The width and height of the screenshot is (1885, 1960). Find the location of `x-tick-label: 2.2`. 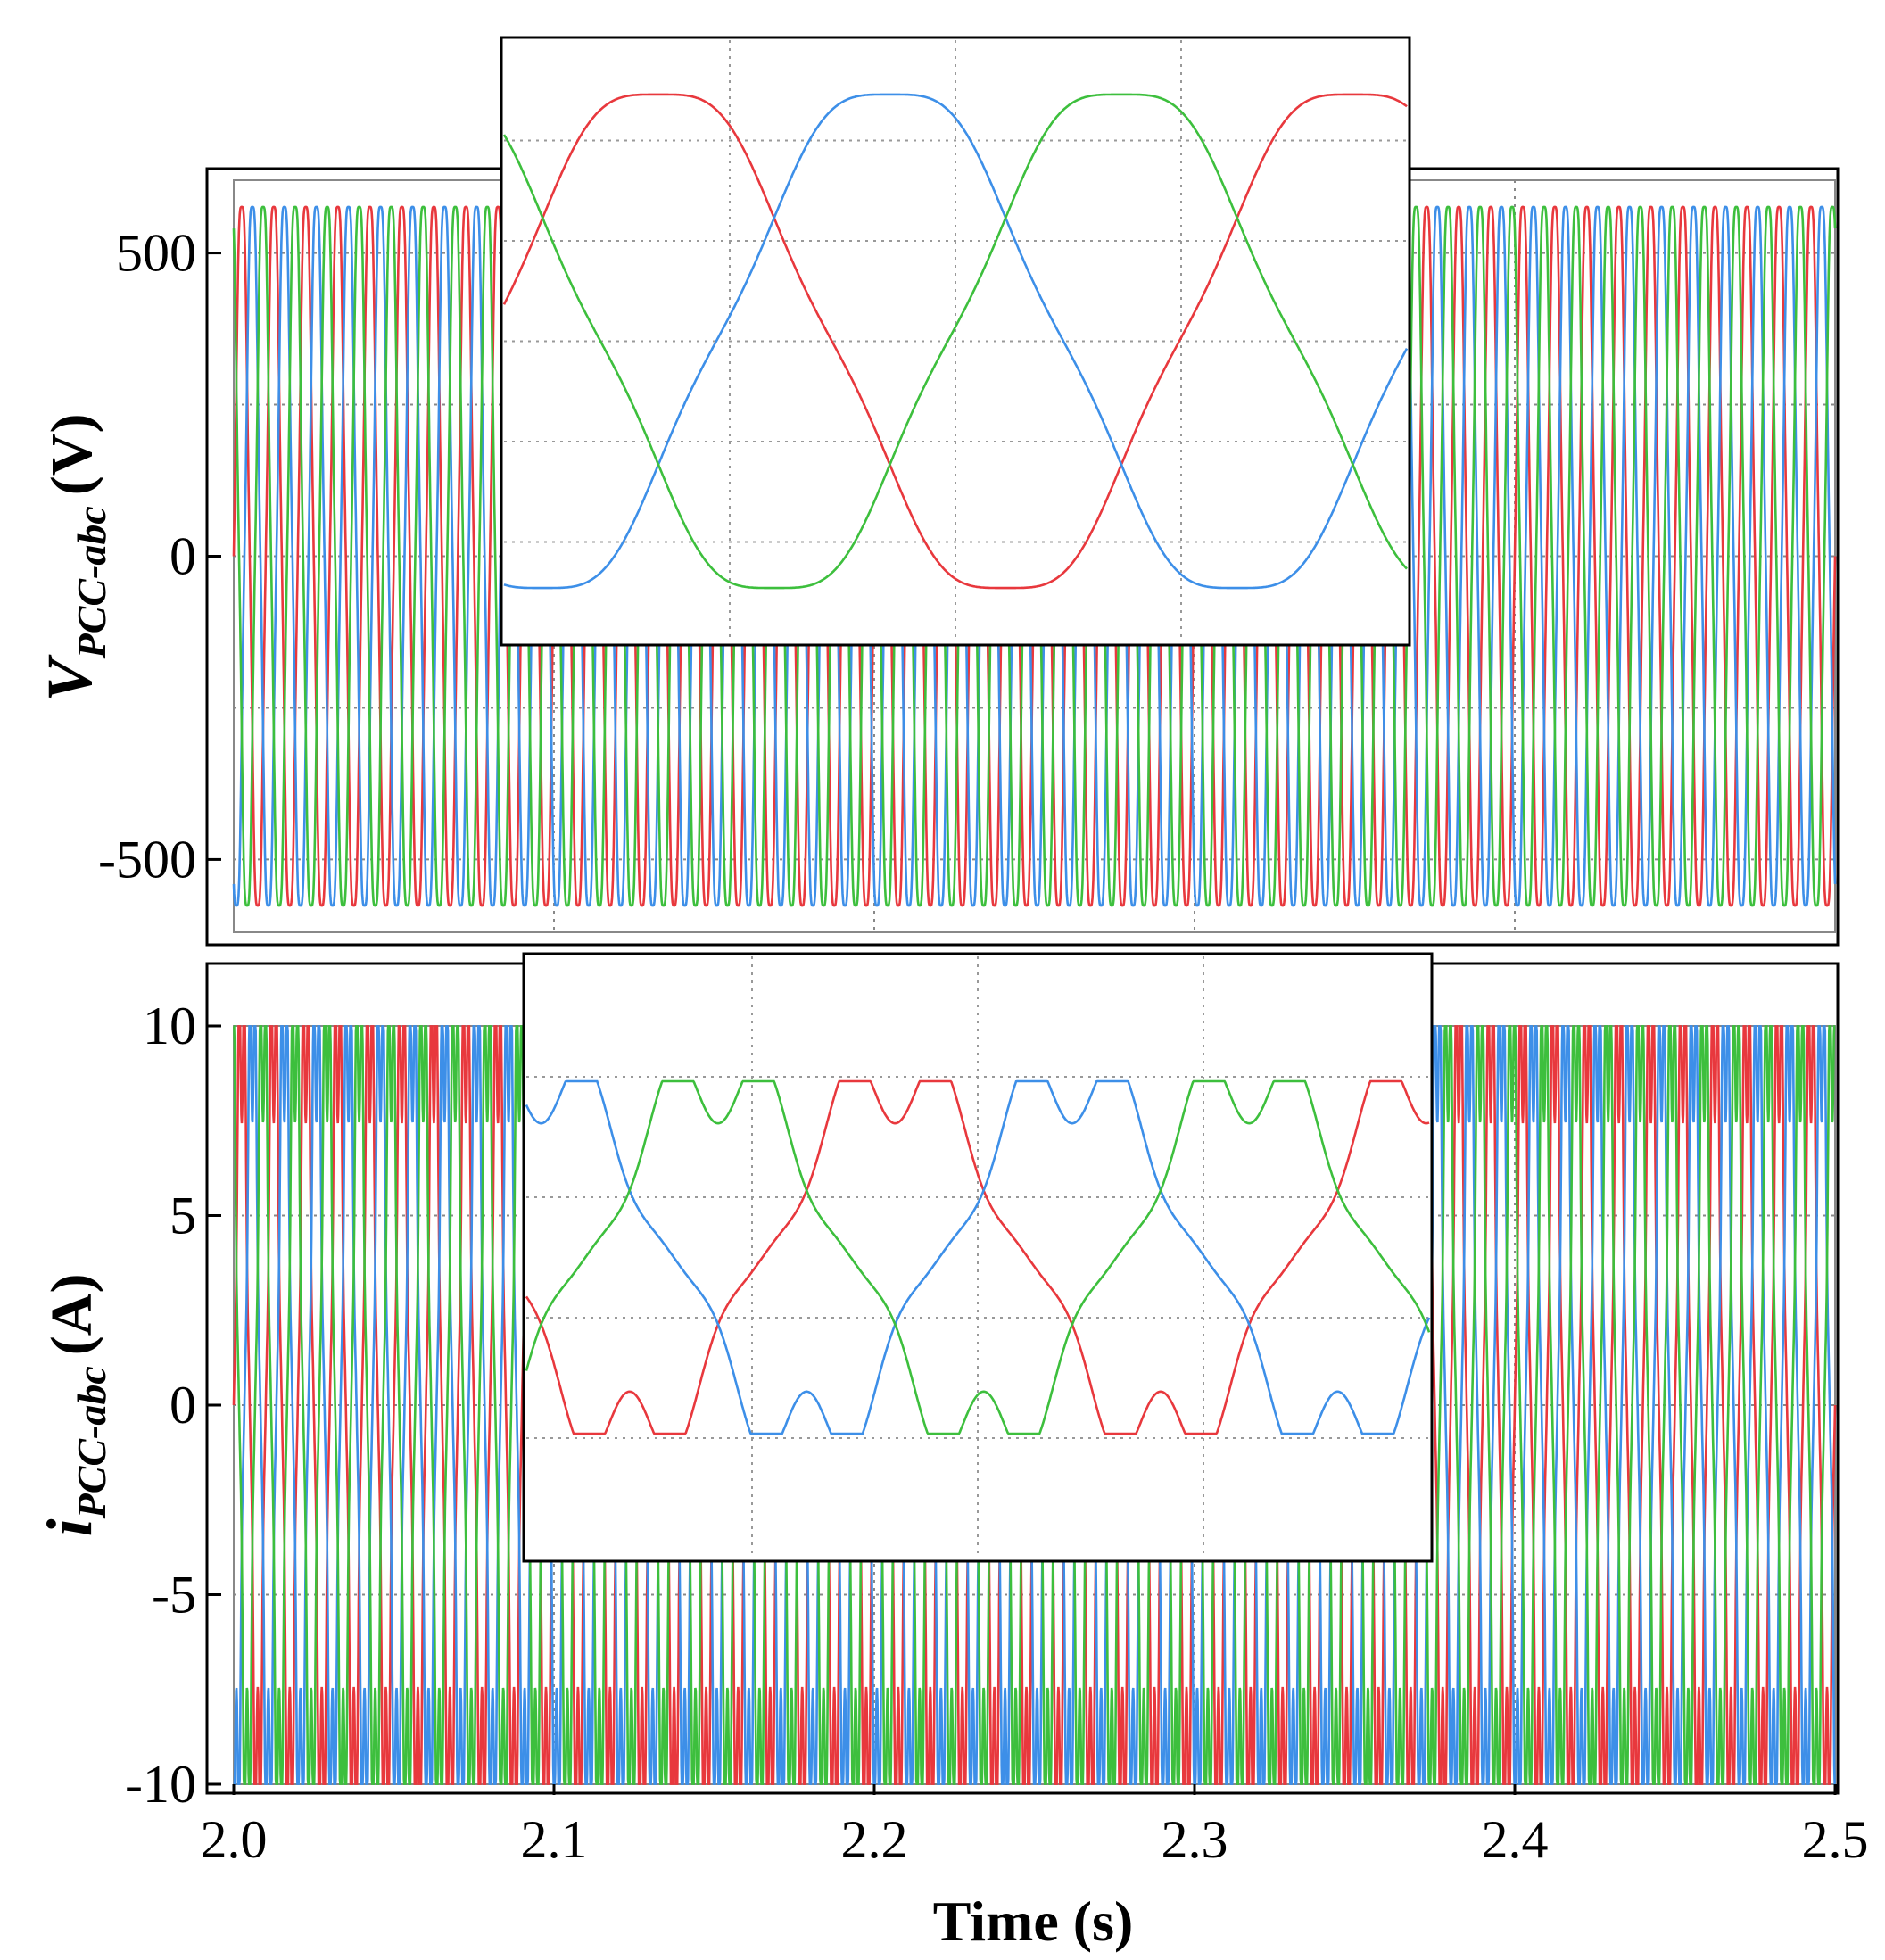

x-tick-label: 2.2 is located at coordinates (874, 1839).